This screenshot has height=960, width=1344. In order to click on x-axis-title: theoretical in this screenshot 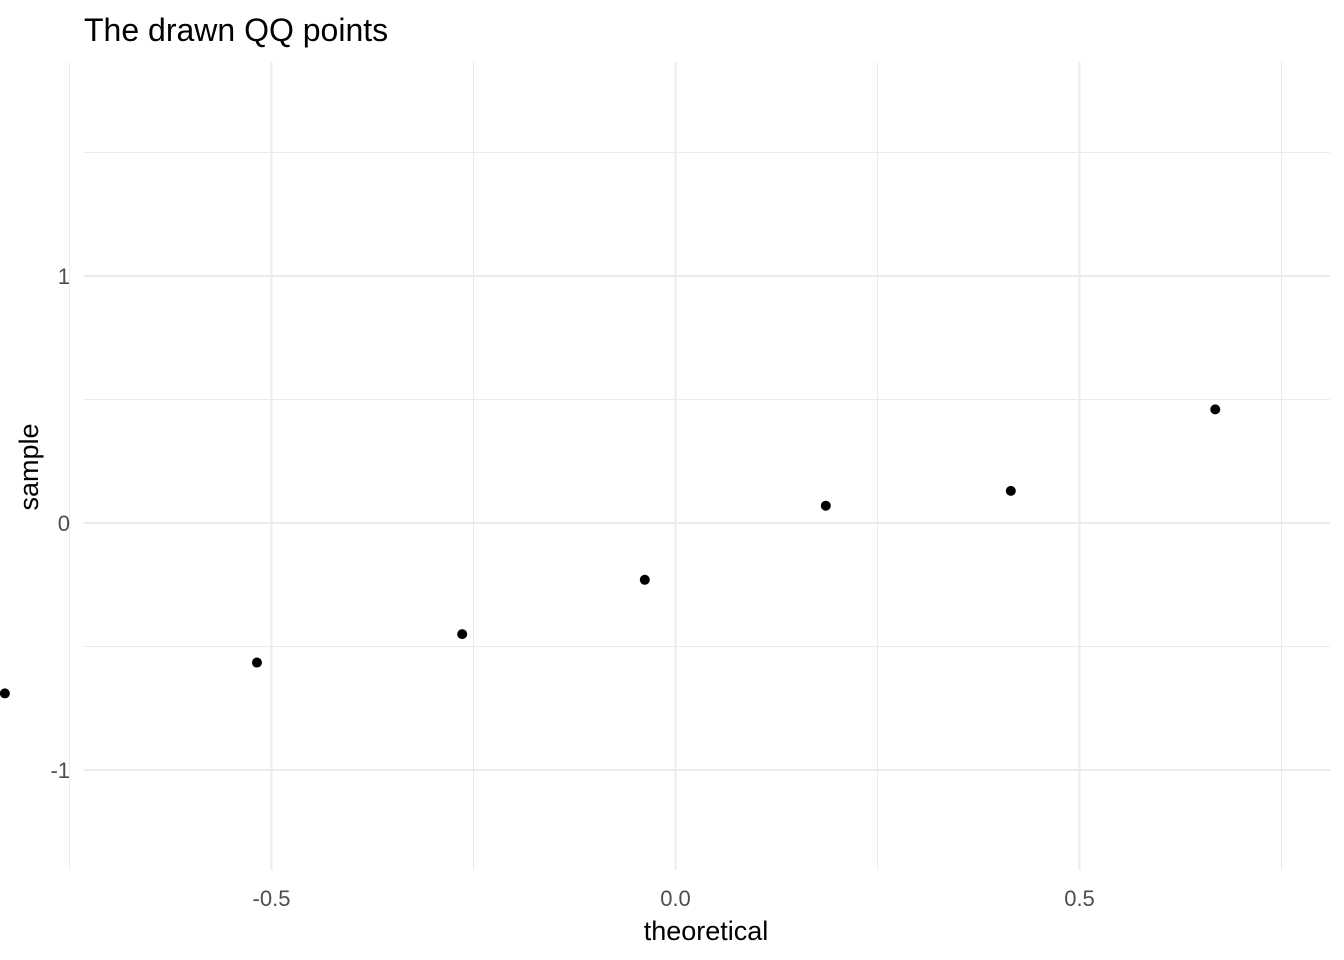, I will do `click(706, 931)`.